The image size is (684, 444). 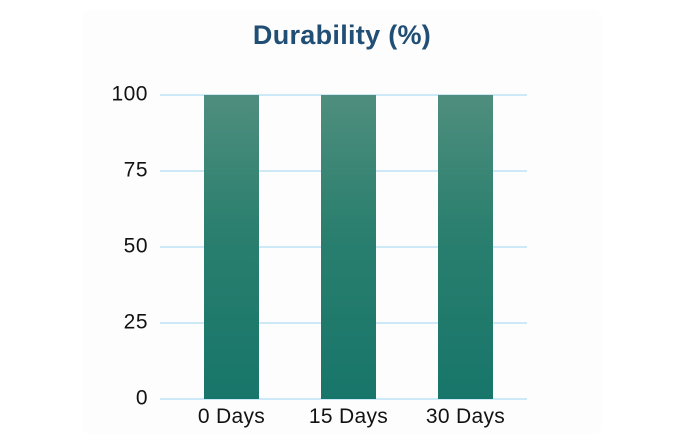 What do you see at coordinates (129, 94) in the screenshot?
I see `y-tick-label-100: 100` at bounding box center [129, 94].